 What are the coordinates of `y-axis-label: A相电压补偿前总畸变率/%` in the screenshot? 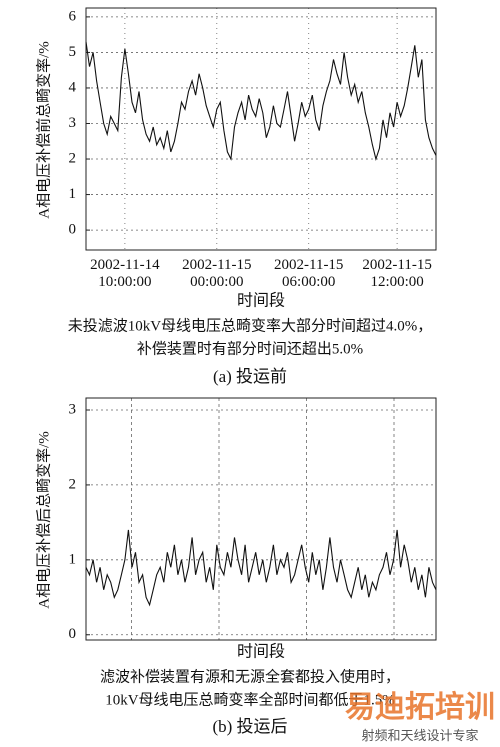 It's located at (43, 130).